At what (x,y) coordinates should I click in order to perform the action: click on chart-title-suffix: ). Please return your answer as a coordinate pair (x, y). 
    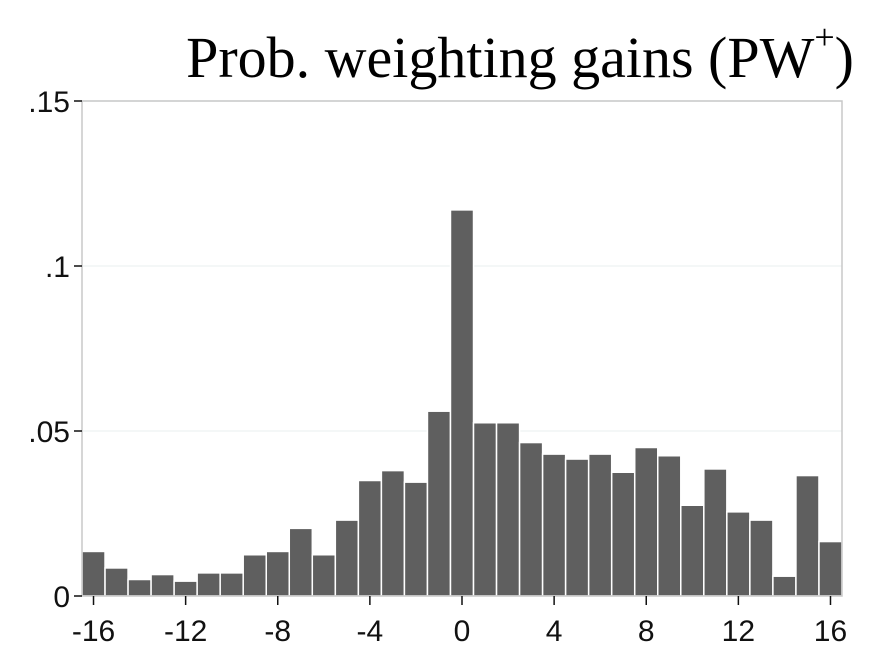
    Looking at the image, I should click on (844, 57).